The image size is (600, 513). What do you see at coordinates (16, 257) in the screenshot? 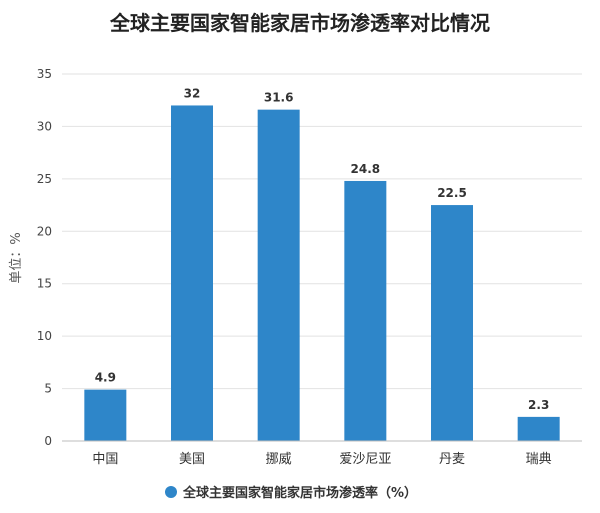
I see `y-axis-label: 单位：%` at bounding box center [16, 257].